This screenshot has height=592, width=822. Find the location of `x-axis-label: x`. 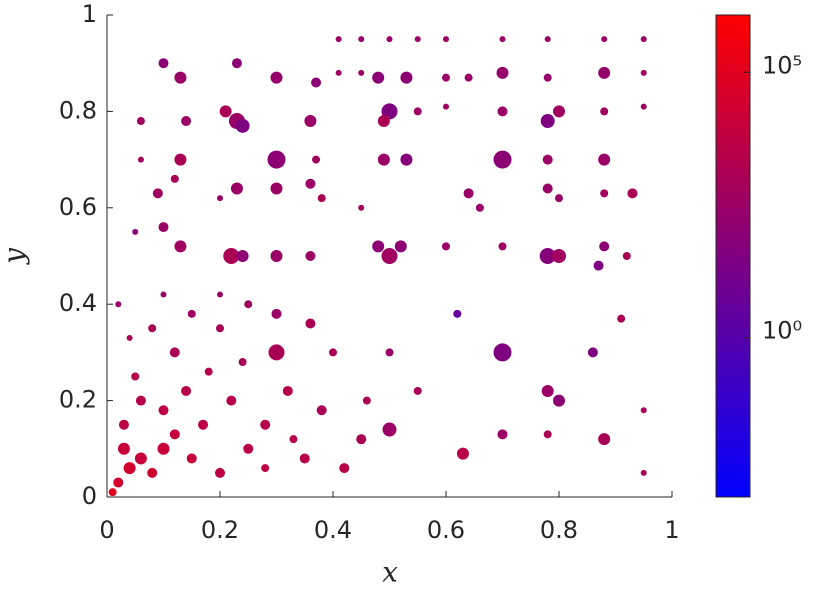

x-axis-label: x is located at coordinates (390, 572).